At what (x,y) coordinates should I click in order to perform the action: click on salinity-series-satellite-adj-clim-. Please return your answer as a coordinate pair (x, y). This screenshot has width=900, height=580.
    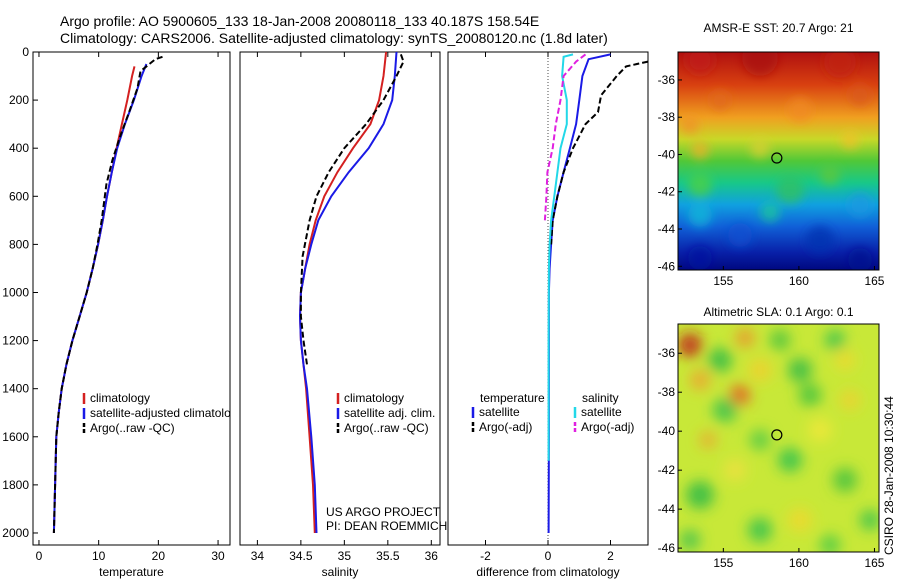
    Looking at the image, I should click on (348, 292).